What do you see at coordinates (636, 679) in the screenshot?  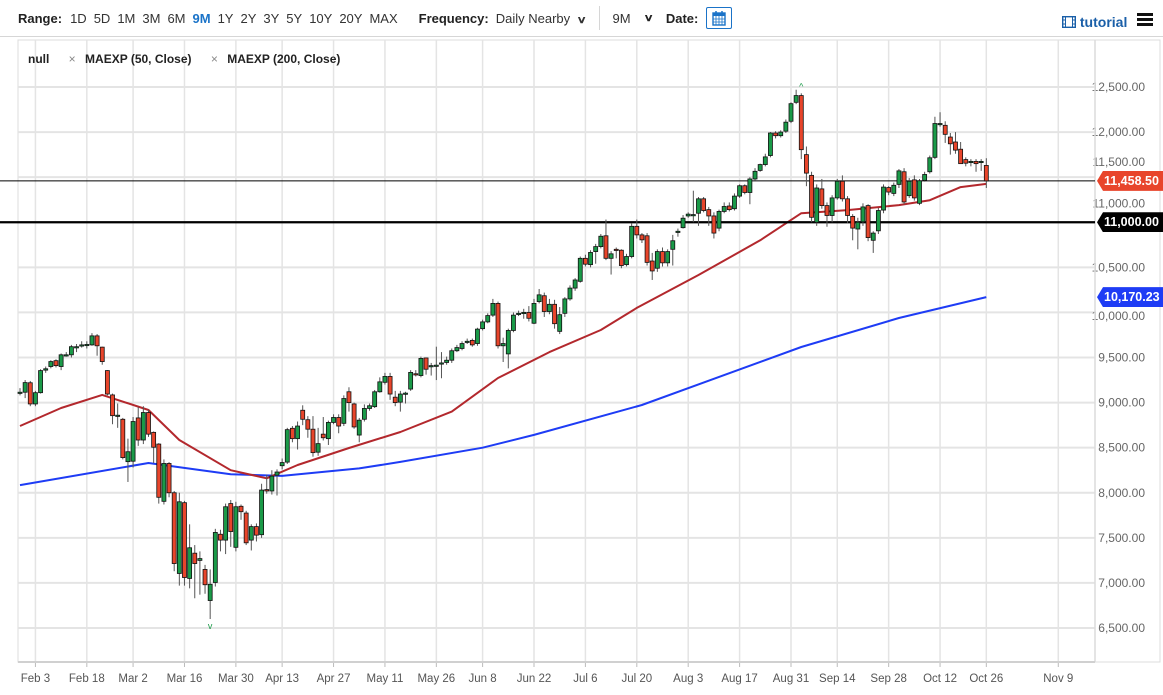 I see `x-tick-label: Jul 20` at bounding box center [636, 679].